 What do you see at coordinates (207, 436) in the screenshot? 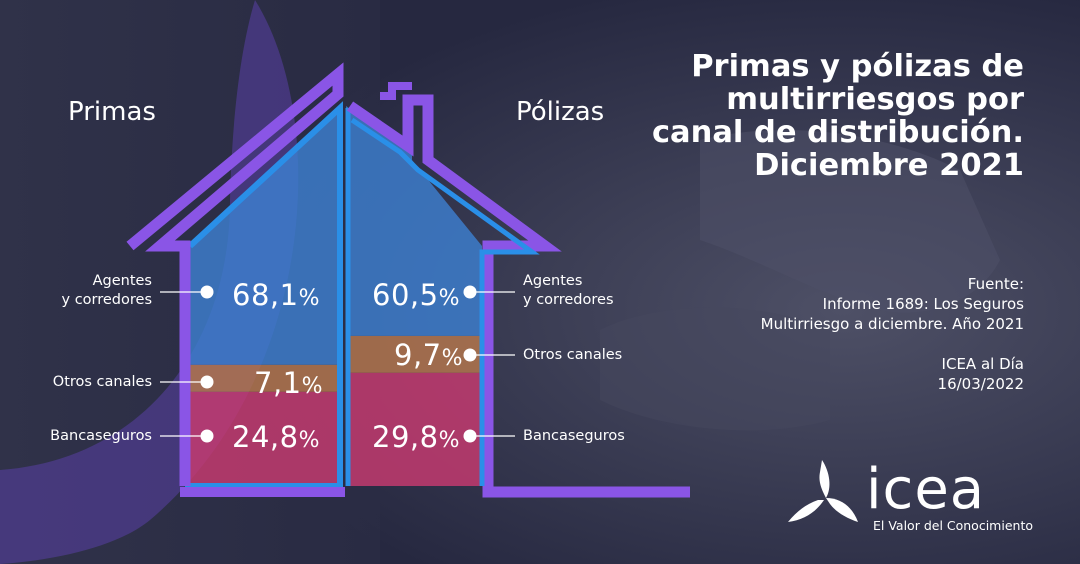
I see `leader-dot-primas-bancaseguros` at bounding box center [207, 436].